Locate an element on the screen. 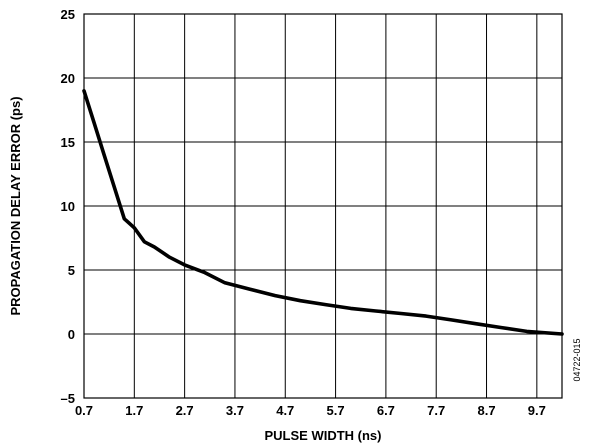  y-tick-label: 25 is located at coordinates (68, 14).